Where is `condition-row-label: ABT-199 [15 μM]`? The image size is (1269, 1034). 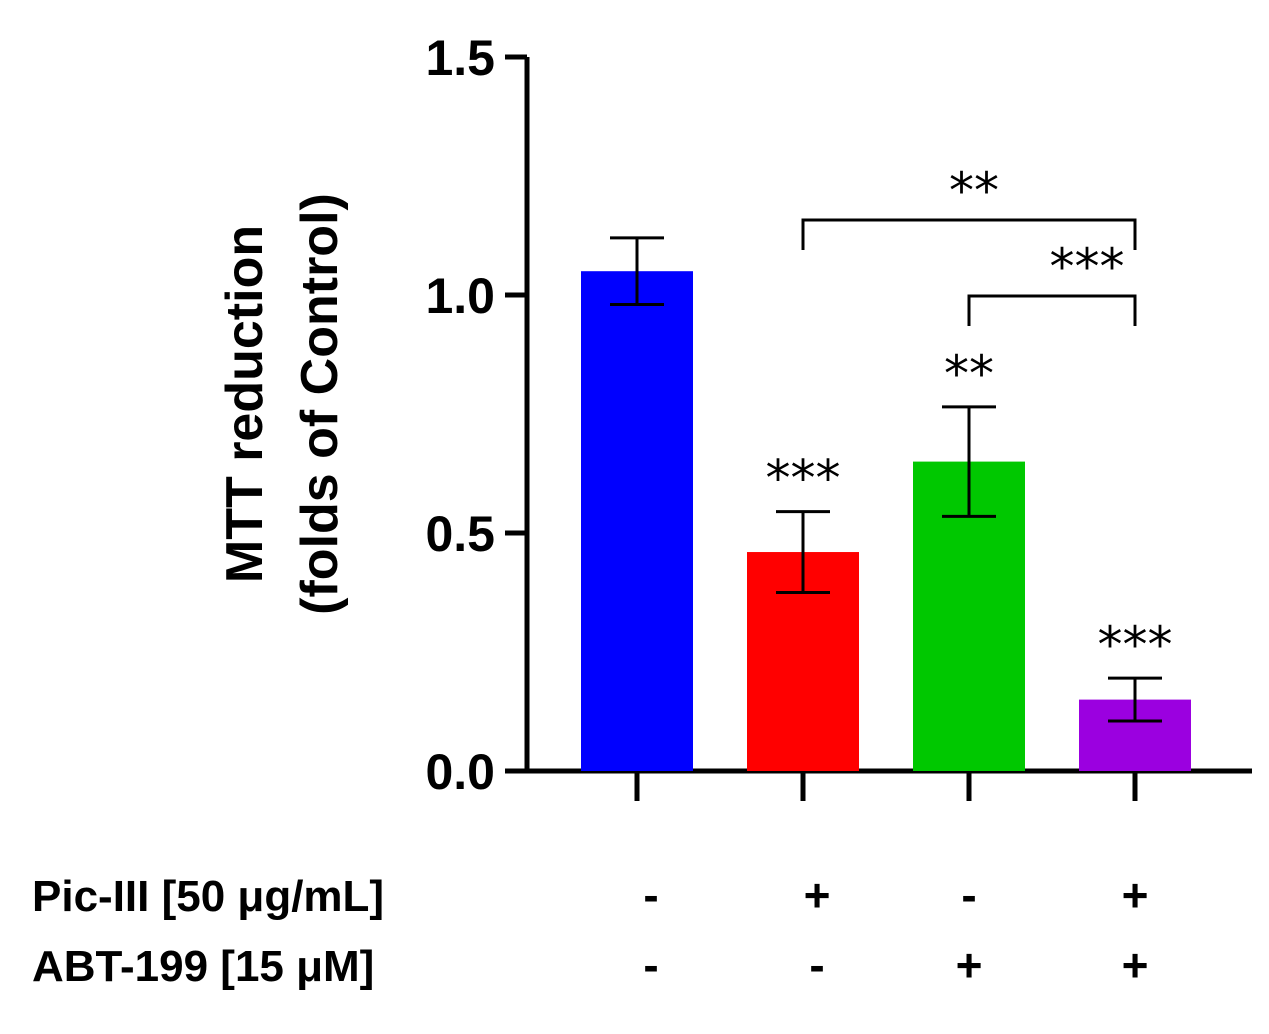 condition-row-label: ABT-199 [15 μM] is located at coordinates (203, 966).